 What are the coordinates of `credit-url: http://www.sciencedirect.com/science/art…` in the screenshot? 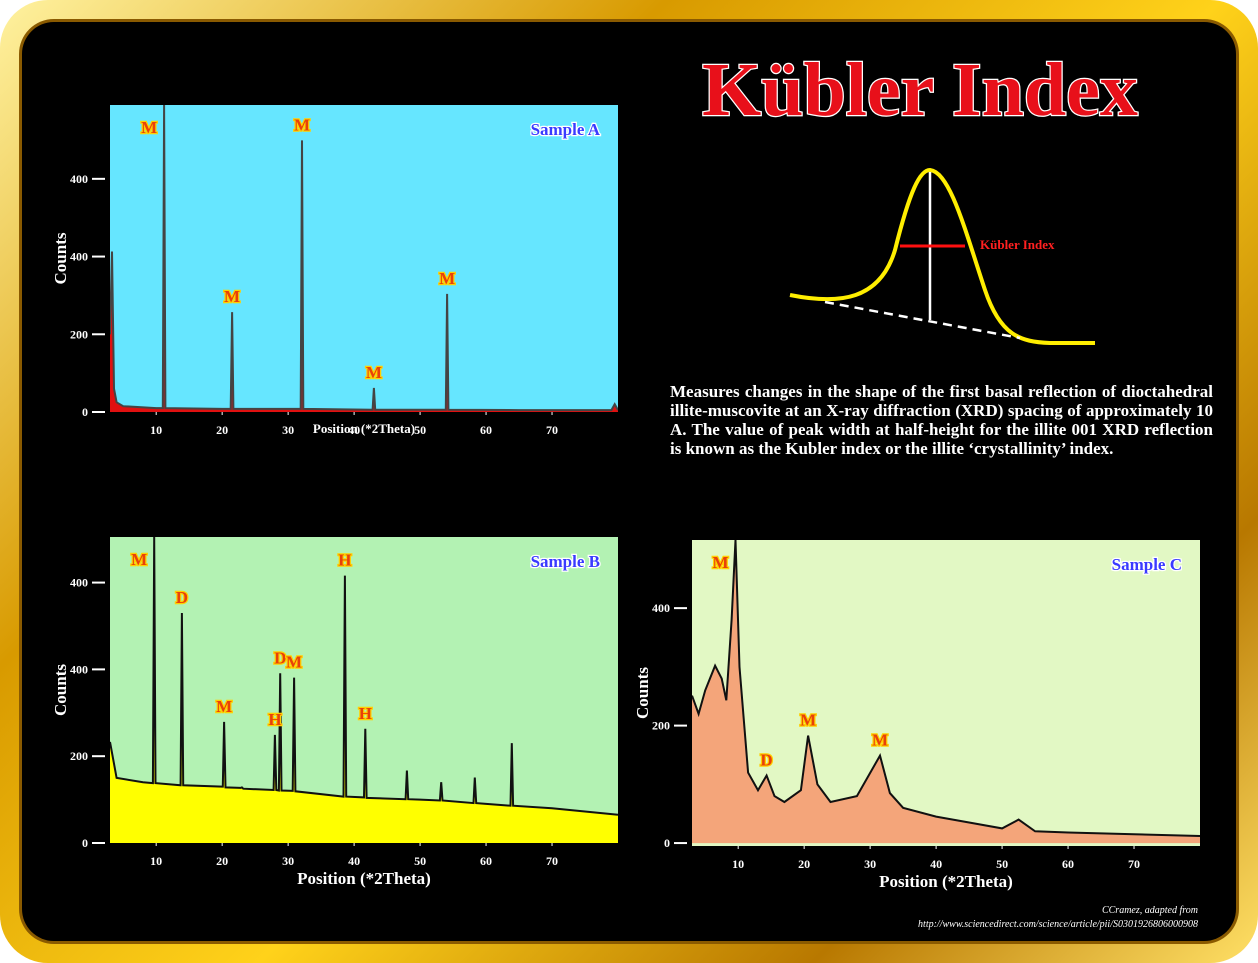 It's located at (1058, 924).